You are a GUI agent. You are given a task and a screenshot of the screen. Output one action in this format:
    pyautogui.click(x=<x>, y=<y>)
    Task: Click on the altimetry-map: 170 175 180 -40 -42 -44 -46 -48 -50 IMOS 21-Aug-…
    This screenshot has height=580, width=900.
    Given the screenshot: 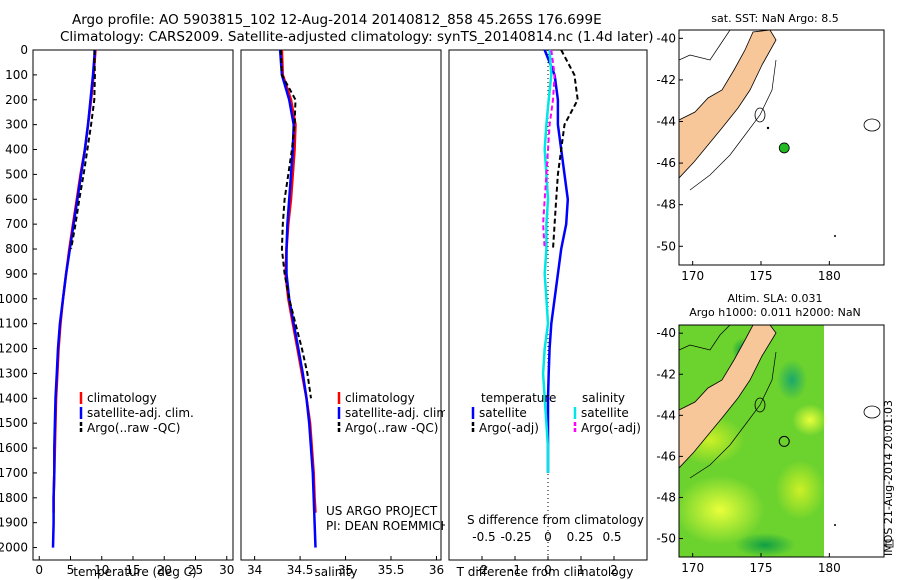 What is the action you would take?
    pyautogui.click(x=775, y=449)
    